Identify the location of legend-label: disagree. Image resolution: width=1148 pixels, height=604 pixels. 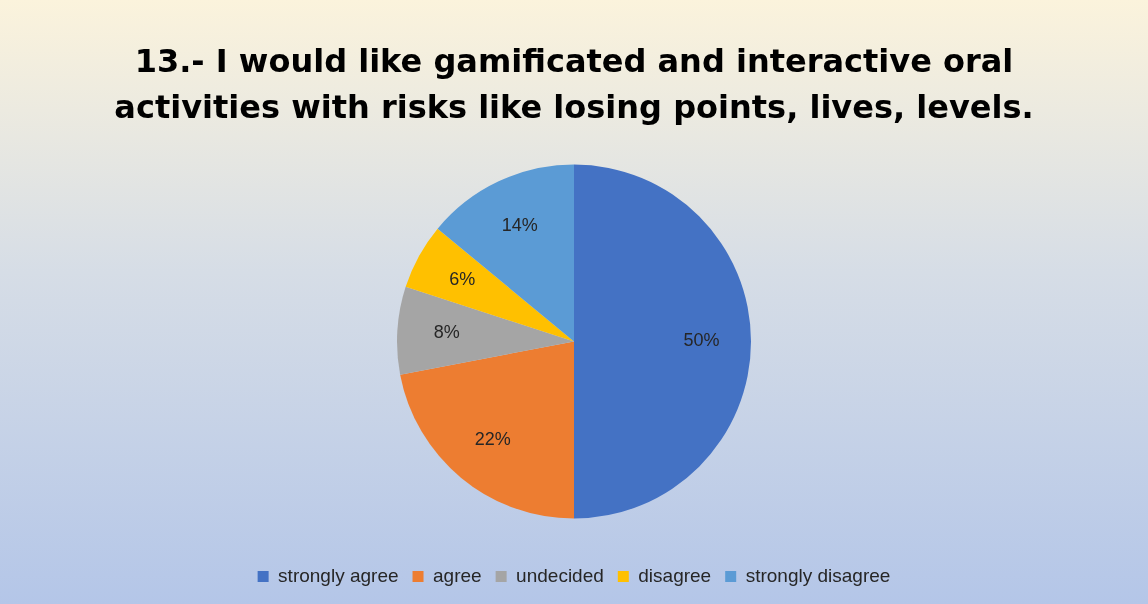
(675, 575).